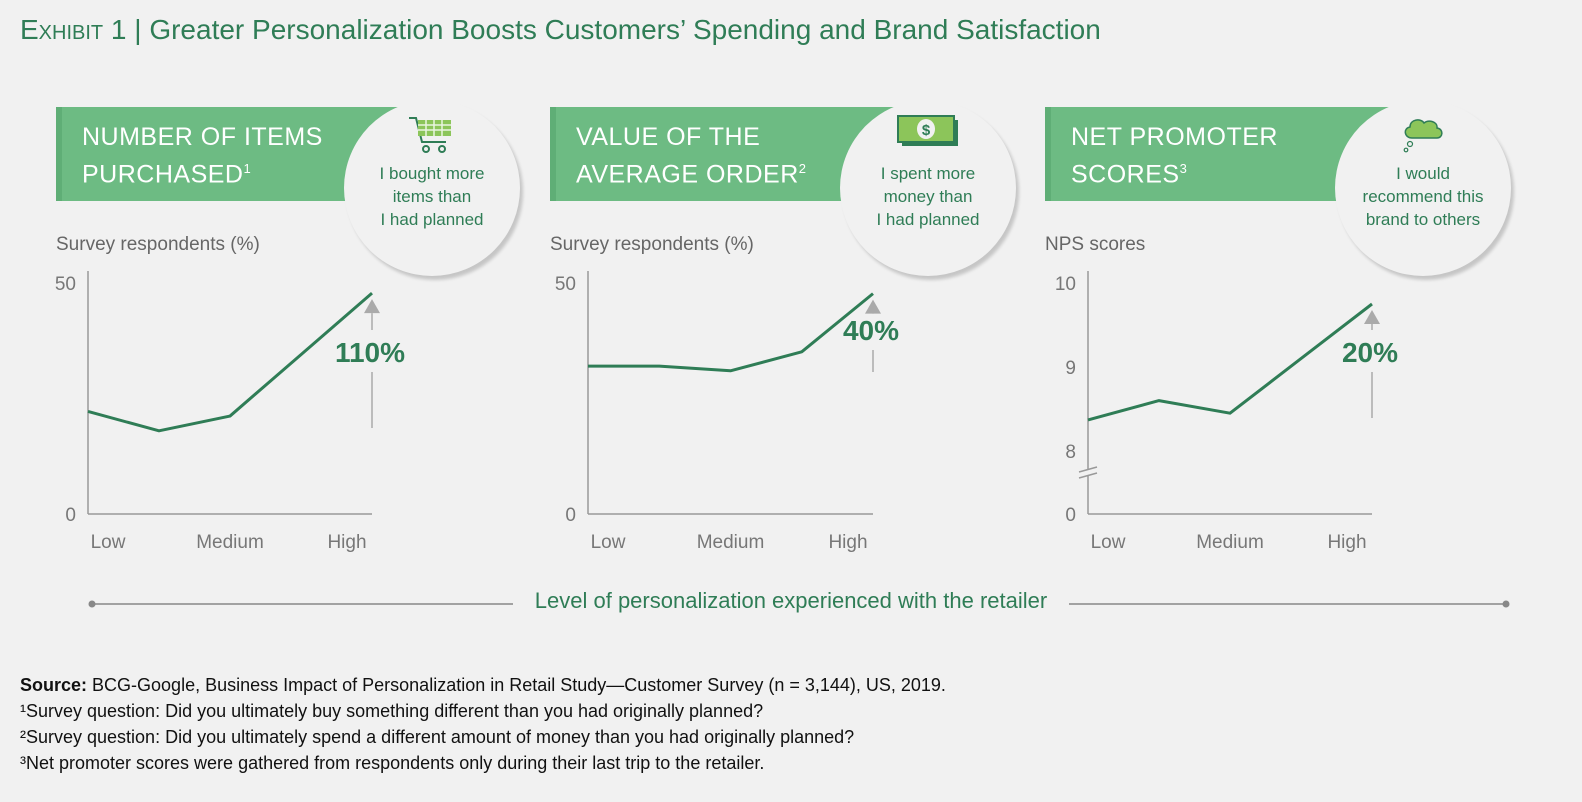 The width and height of the screenshot is (1582, 802). I want to click on footnote-marker: 1, so click(247, 168).